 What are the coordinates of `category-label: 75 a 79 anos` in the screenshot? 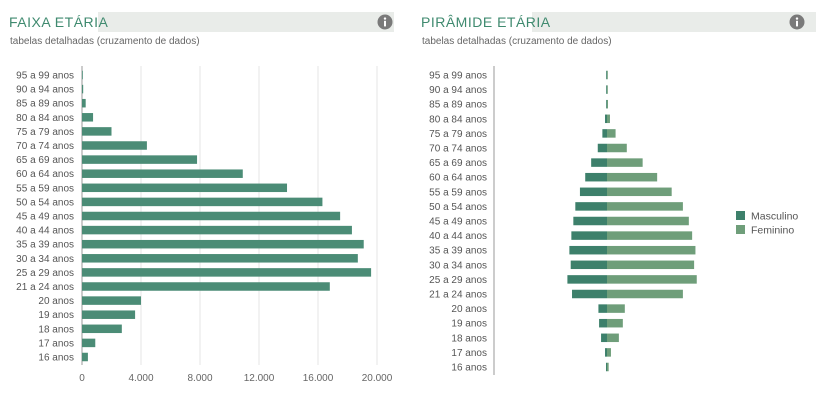 It's located at (458, 134).